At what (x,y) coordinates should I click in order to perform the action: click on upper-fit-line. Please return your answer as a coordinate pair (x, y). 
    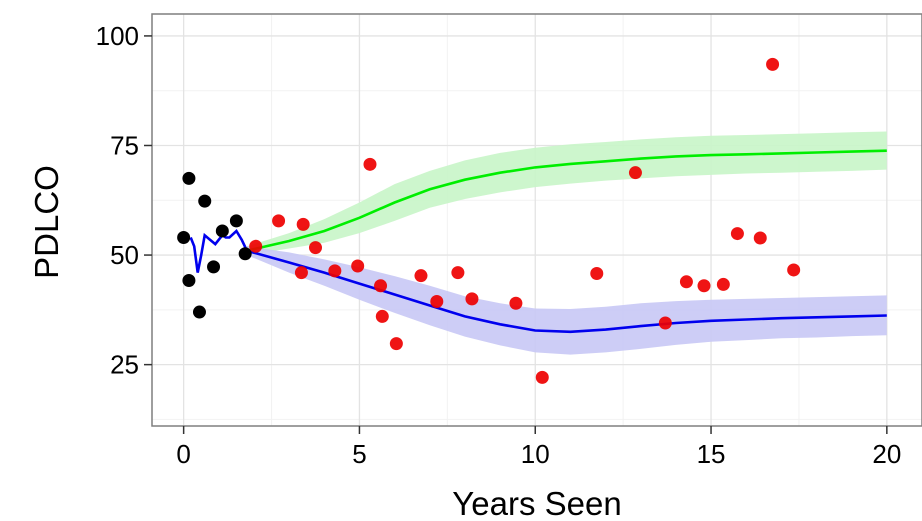
    Looking at the image, I should click on (566, 200).